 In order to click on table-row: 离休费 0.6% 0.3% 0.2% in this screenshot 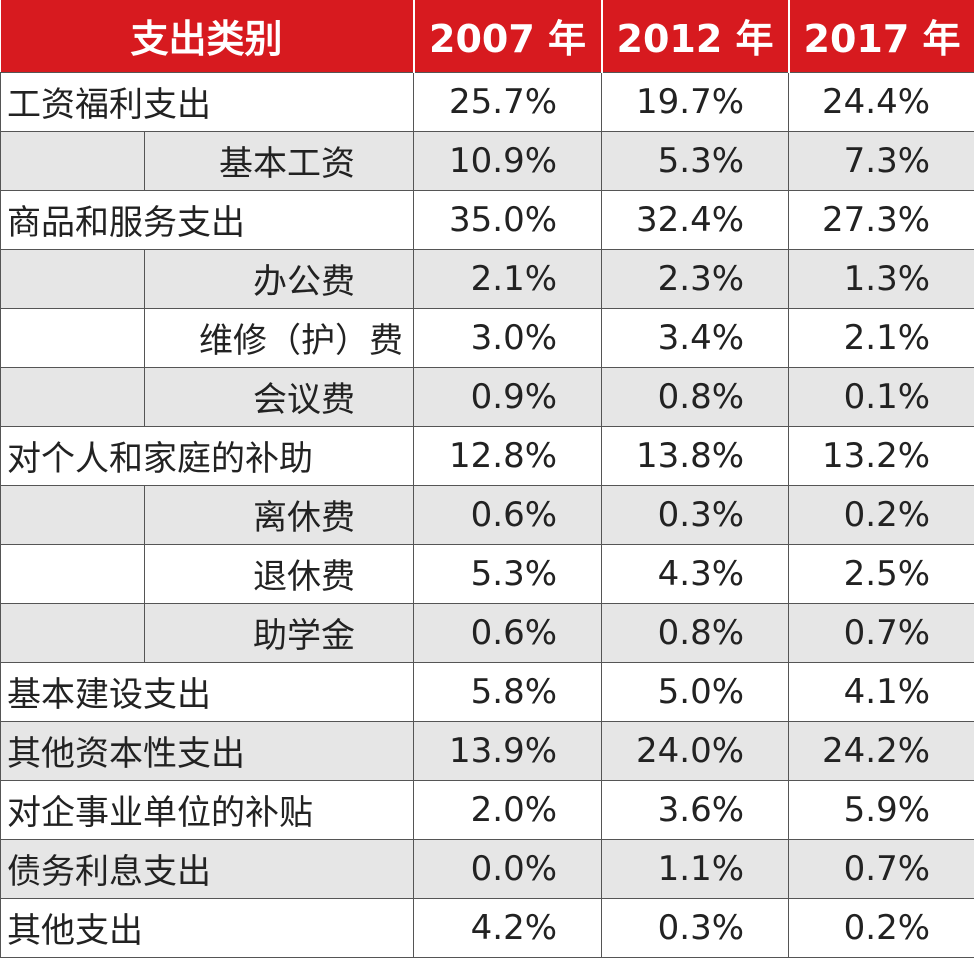, I will do `click(487, 514)`.